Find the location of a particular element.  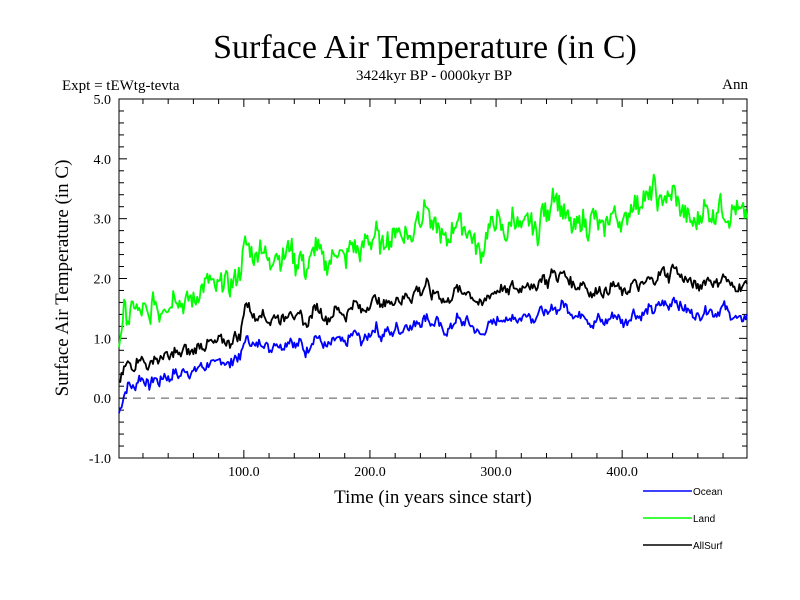

x-tick-label: 300.0 is located at coordinates (496, 472).